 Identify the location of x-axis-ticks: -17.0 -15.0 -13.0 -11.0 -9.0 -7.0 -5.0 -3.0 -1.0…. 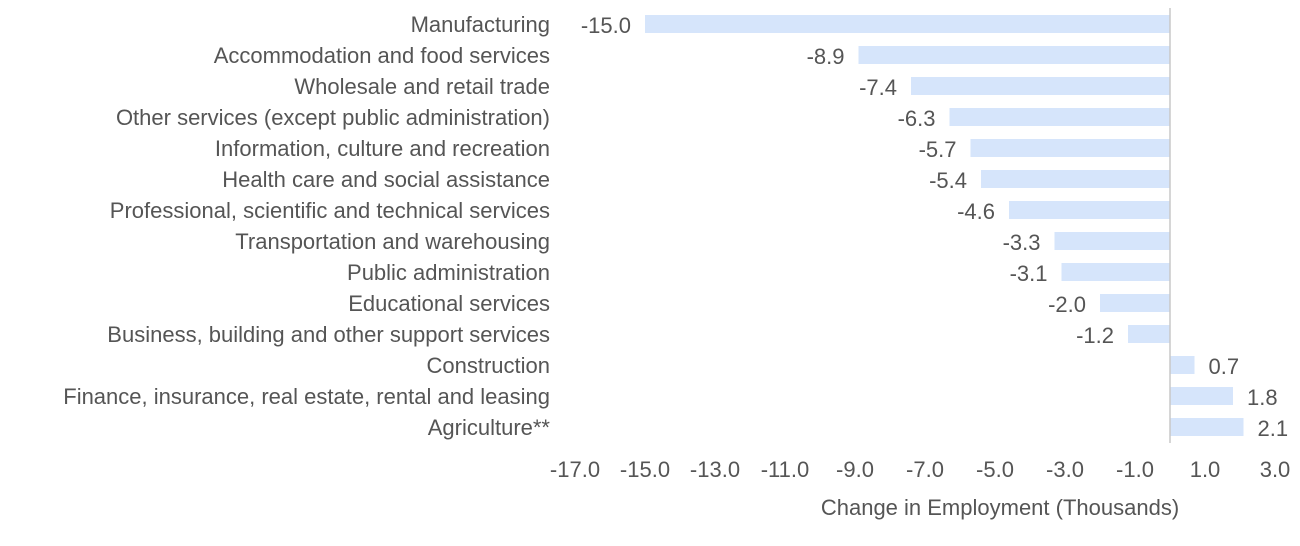
(920, 469).